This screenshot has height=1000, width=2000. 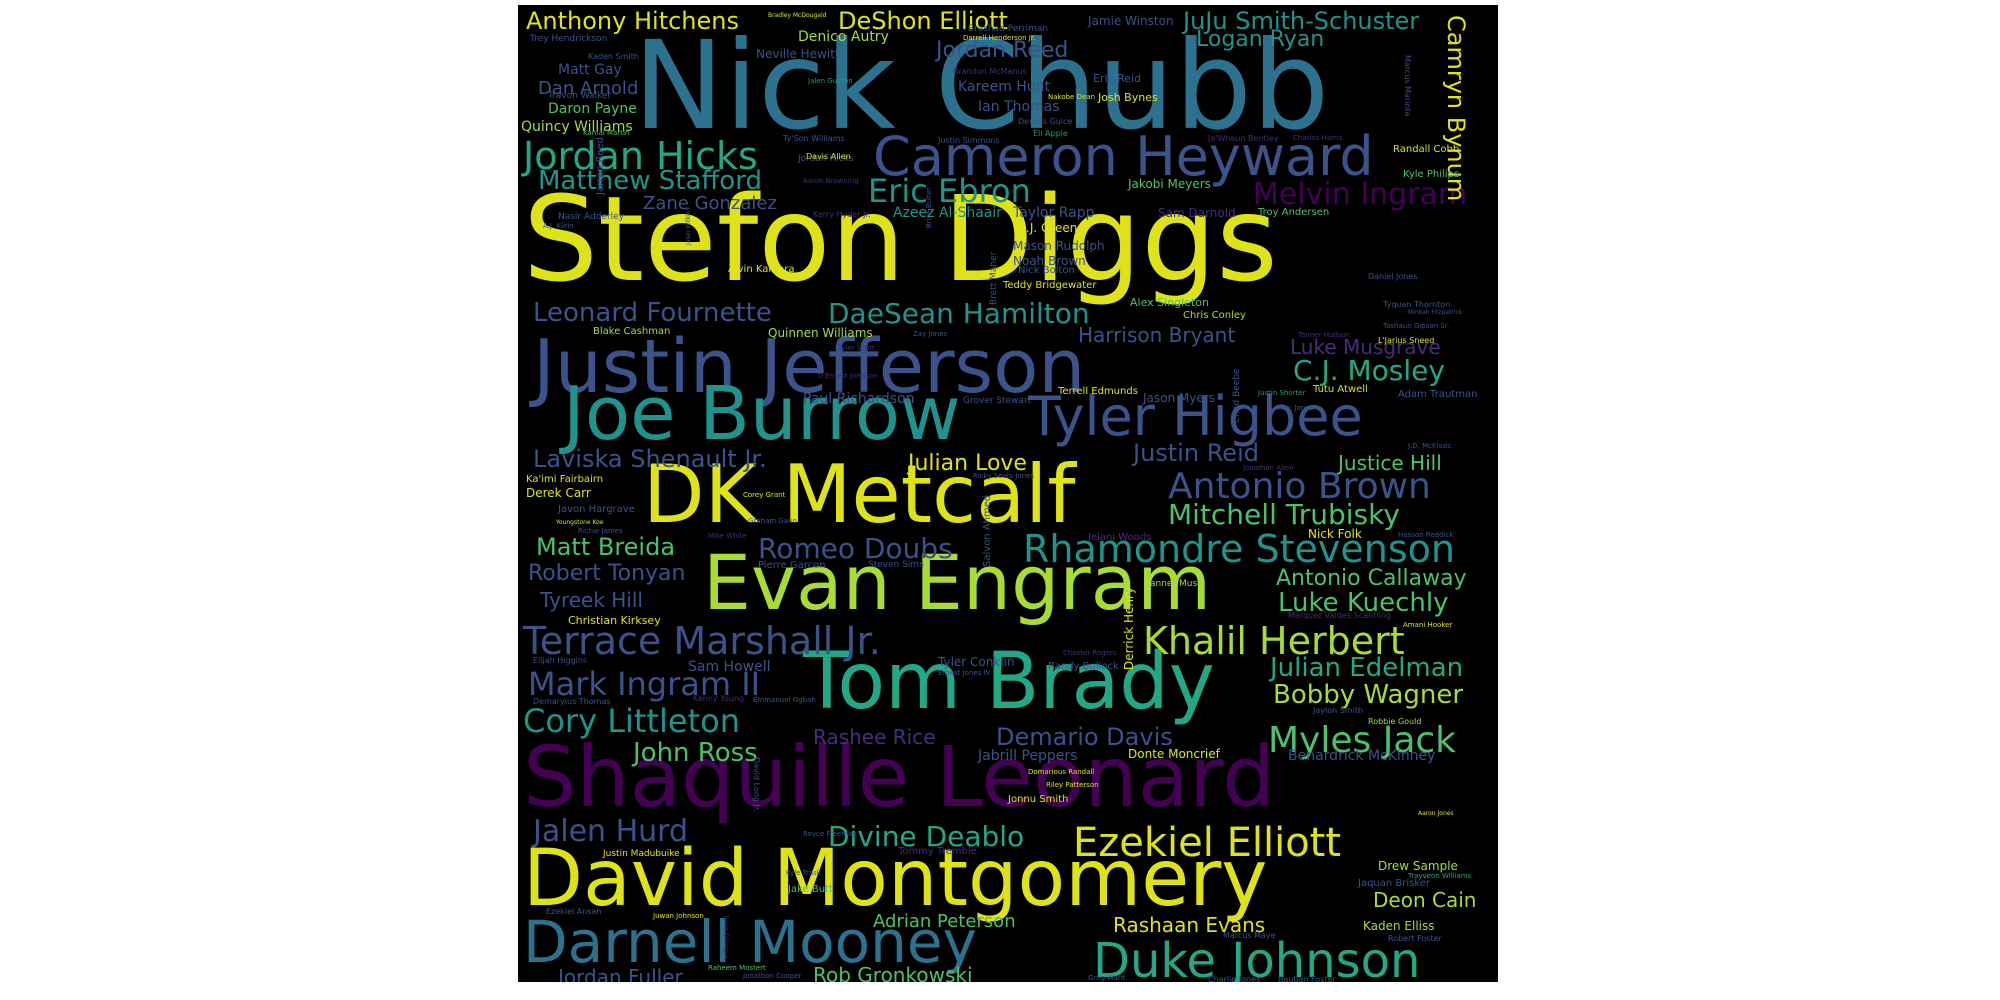 I want to click on word-w177: Aaron Jones, so click(x=1436, y=813).